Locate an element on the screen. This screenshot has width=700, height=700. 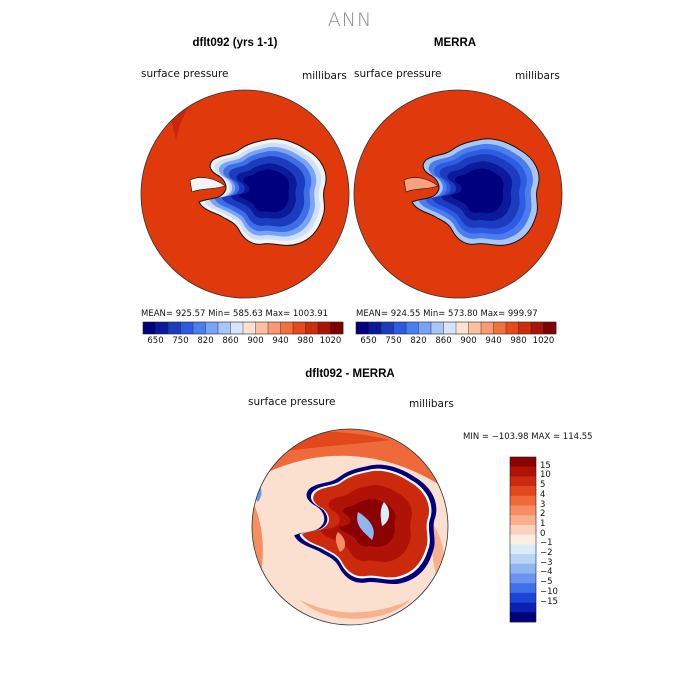
panel2-colorbar-tick-label: 1020 is located at coordinates (543, 341).